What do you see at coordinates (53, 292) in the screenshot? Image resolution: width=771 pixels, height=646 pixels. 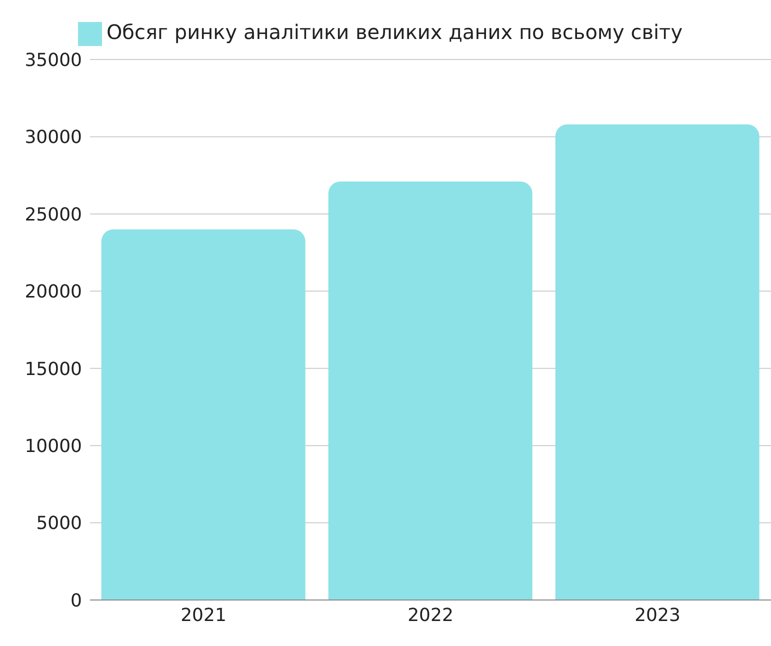 I see `y-tick-label: 20000` at bounding box center [53, 292].